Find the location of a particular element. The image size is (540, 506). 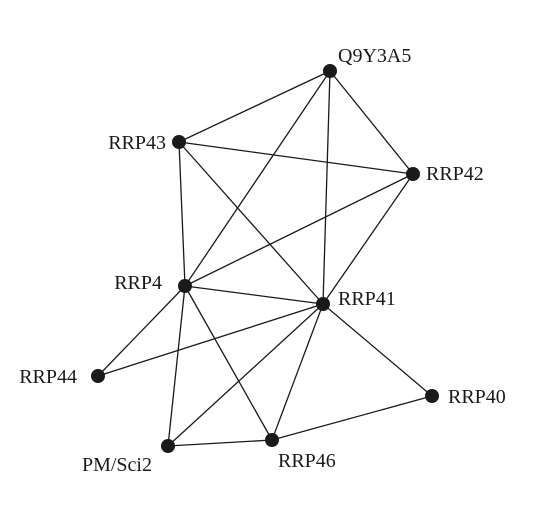

node-rrp40 is located at coordinates (432, 396).